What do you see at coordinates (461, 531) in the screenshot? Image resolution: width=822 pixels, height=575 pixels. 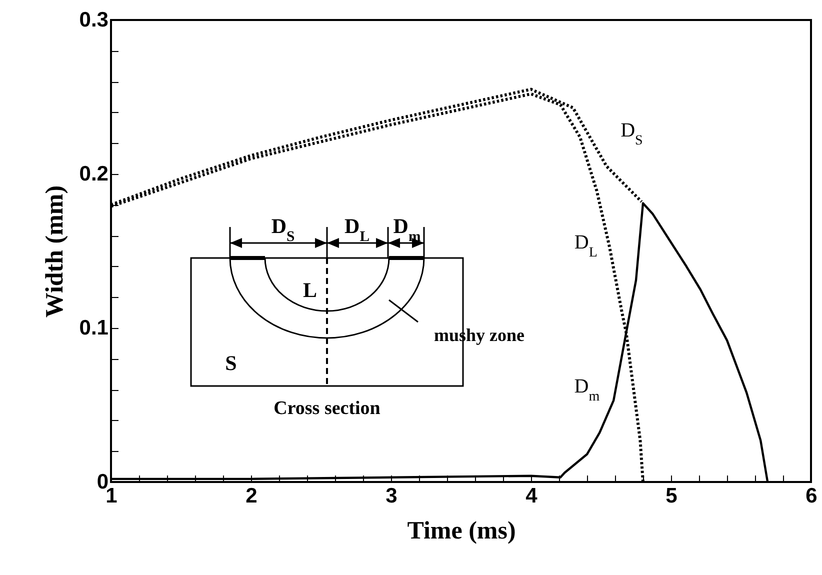 I see `x-axis-title: Time (ms)` at bounding box center [461, 531].